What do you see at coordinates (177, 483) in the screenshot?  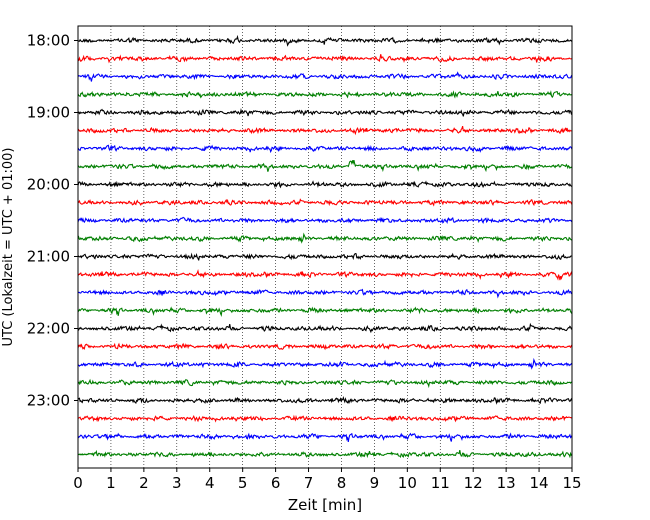 I see `x-tick-label-3: 3` at bounding box center [177, 483].